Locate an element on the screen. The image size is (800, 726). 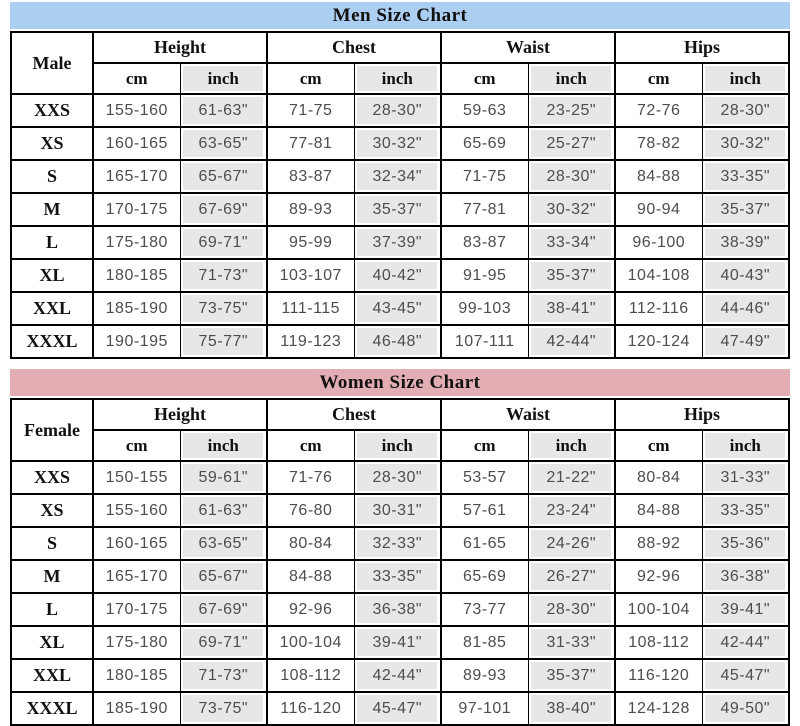
height-inch-header: inch is located at coordinates (223, 78).